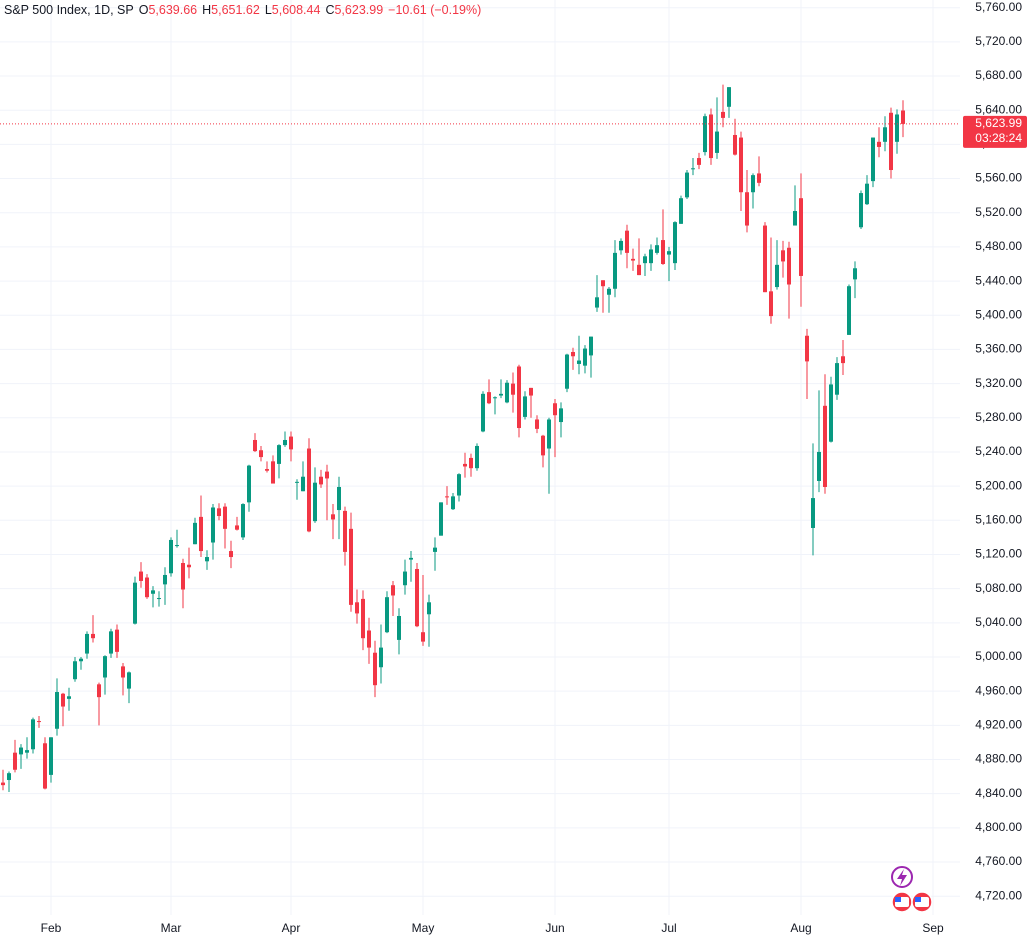  What do you see at coordinates (143, 10) in the screenshot?
I see `open-label: O` at bounding box center [143, 10].